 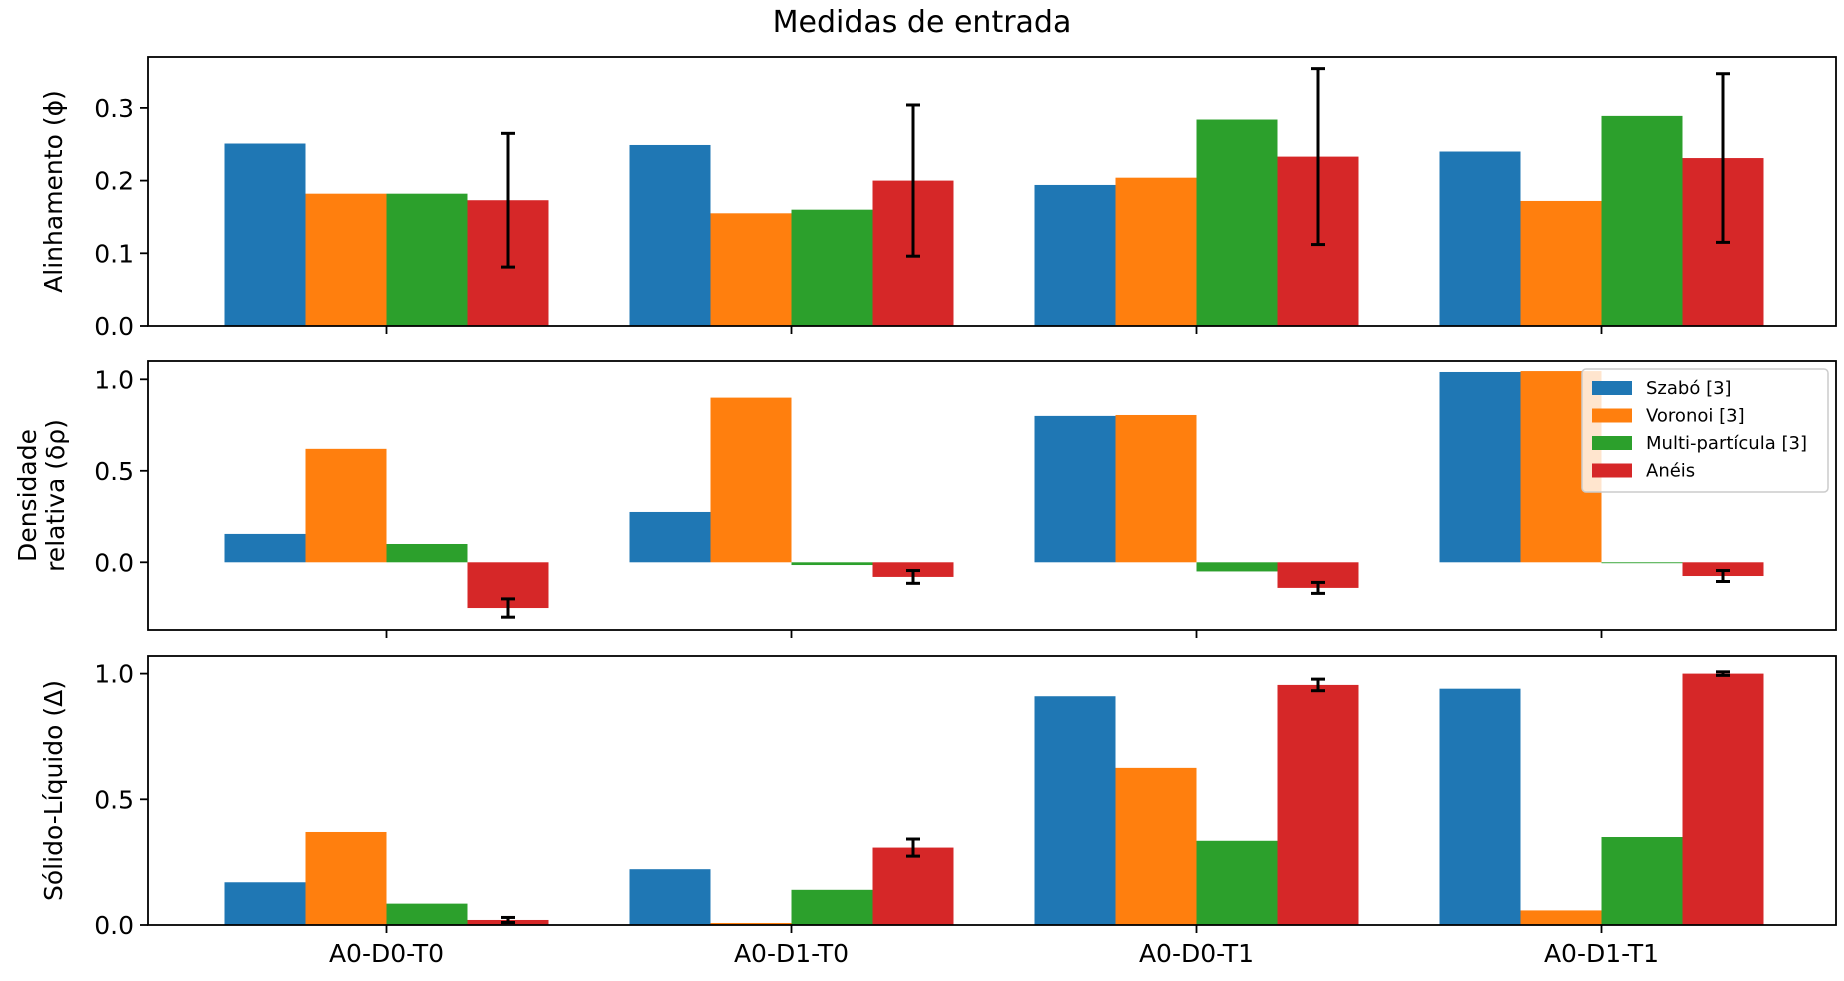 What do you see at coordinates (832, 564) in the screenshot?
I see `bar-panel2-series3-cat2` at bounding box center [832, 564].